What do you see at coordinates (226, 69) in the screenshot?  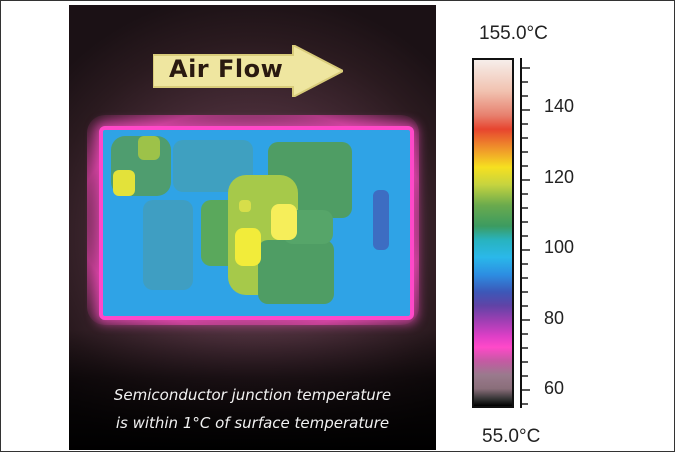 I see `air-flow-label: Air Flow` at bounding box center [226, 69].